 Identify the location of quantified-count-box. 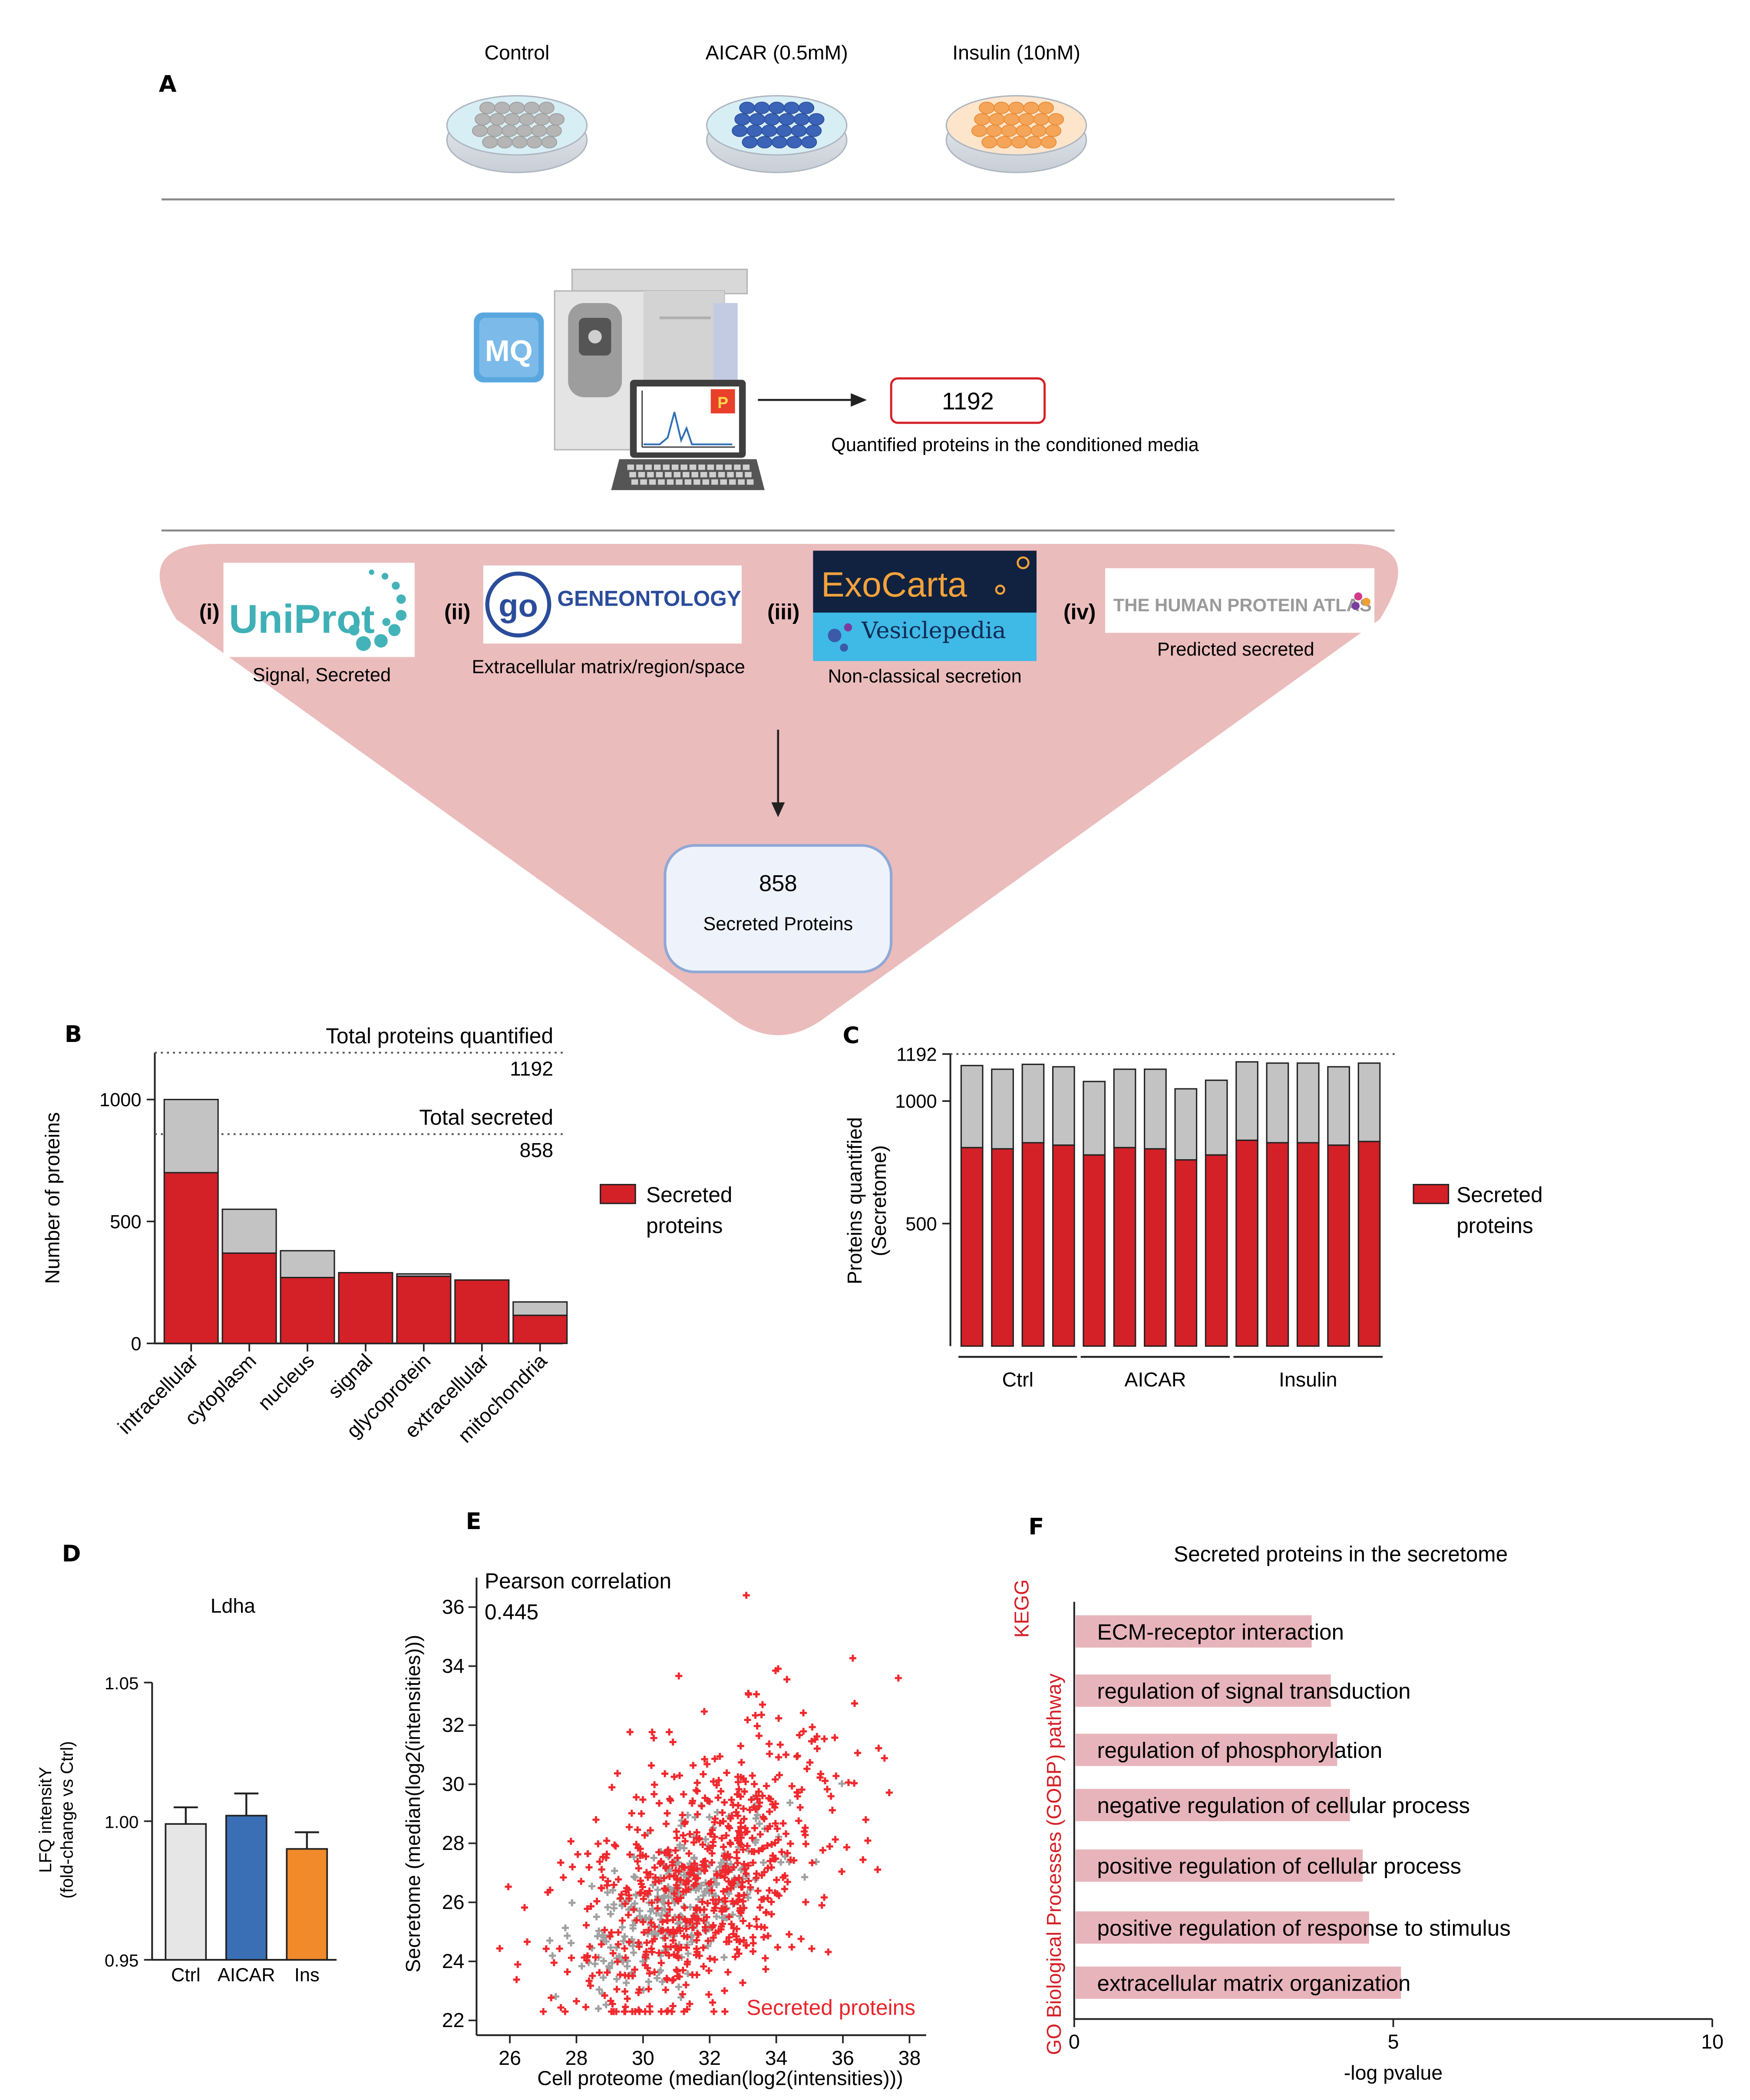
(968, 400).